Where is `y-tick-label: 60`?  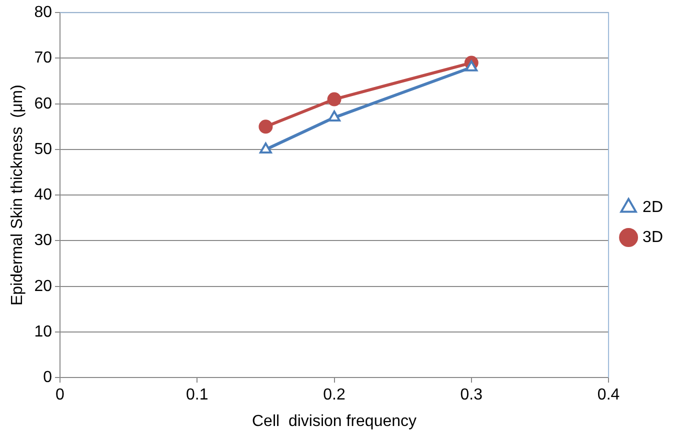
y-tick-label: 60 is located at coordinates (43, 103).